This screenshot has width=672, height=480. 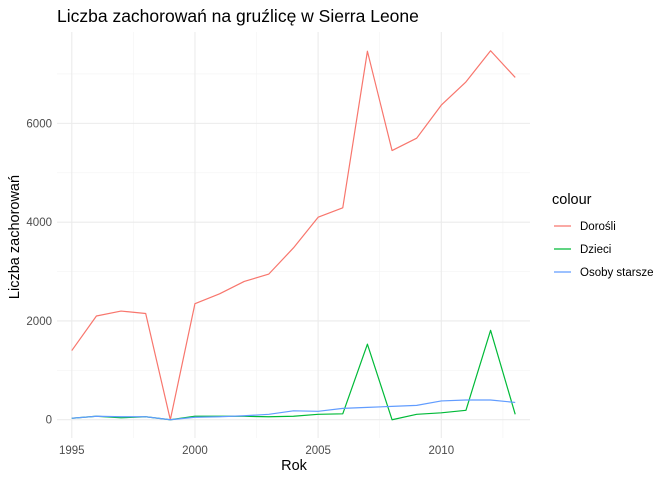 What do you see at coordinates (39, 223) in the screenshot?
I see `y-tick-label: 4000` at bounding box center [39, 223].